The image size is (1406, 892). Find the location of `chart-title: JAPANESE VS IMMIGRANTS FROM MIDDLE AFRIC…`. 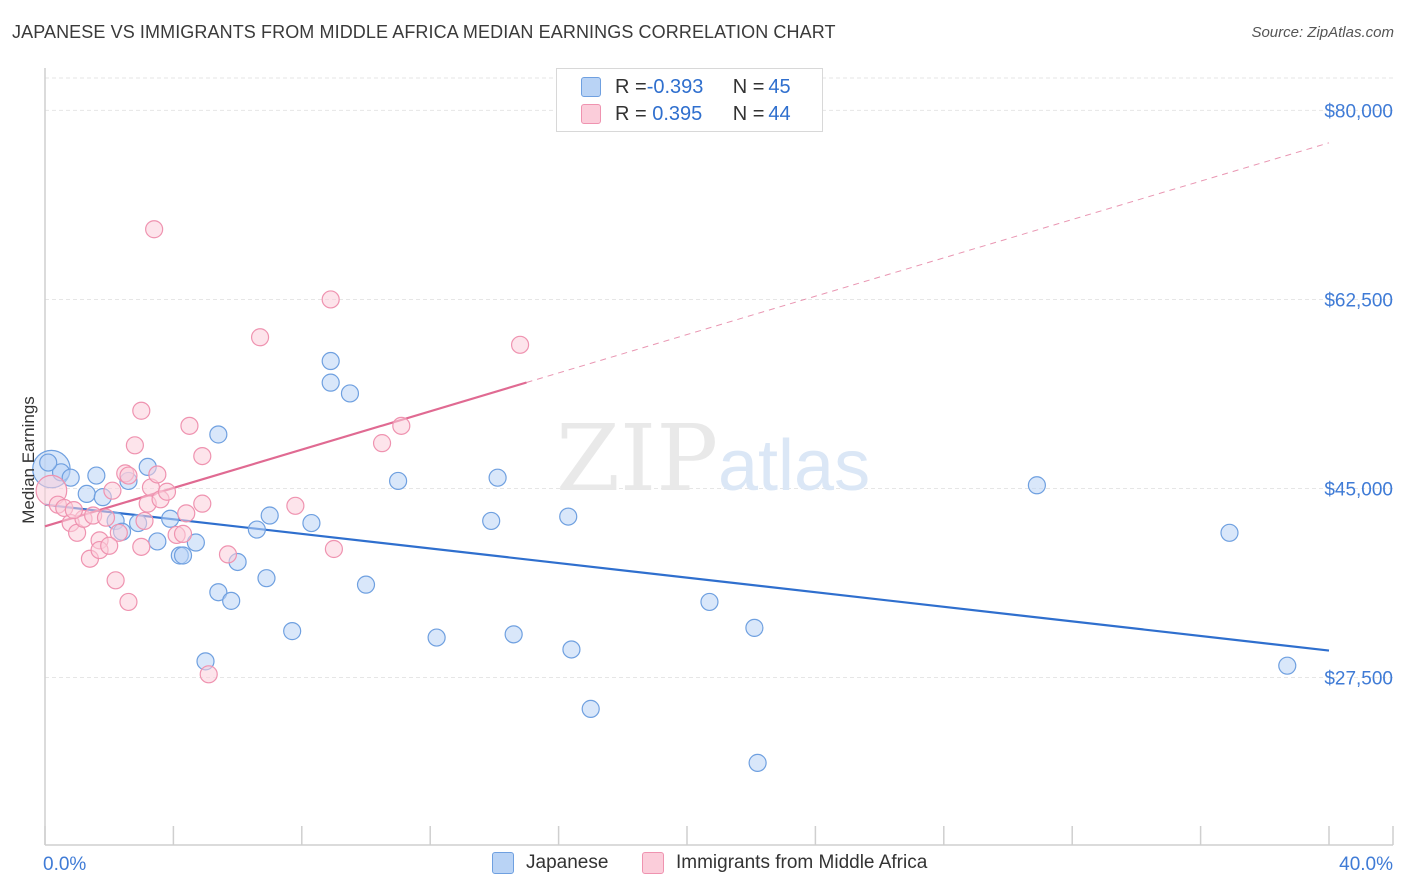

chart-title: JAPANESE VS IMMIGRANTS FROM MIDDLE AFRIC… is located at coordinates (424, 32).